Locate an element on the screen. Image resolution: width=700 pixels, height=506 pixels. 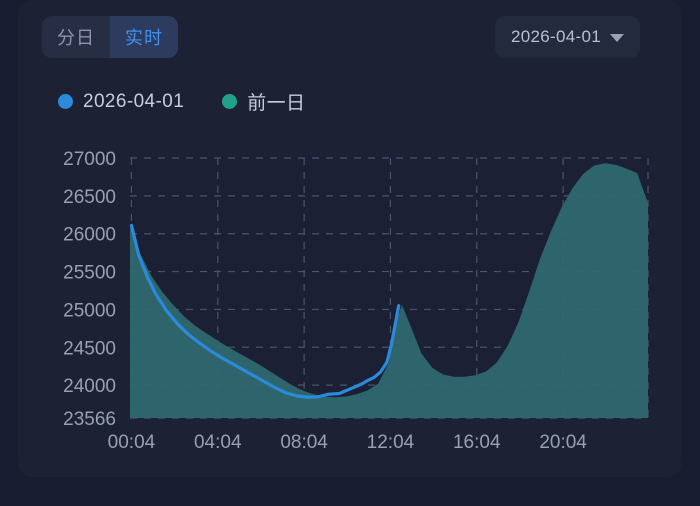
y-axis-tick-label: 23566 is located at coordinates (89, 419).